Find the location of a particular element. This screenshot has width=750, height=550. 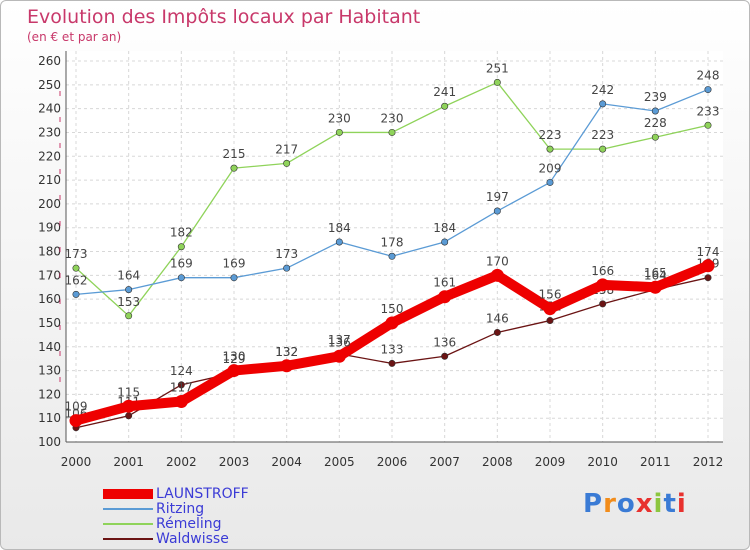

data-label-remeling: 223 is located at coordinates (550, 135).